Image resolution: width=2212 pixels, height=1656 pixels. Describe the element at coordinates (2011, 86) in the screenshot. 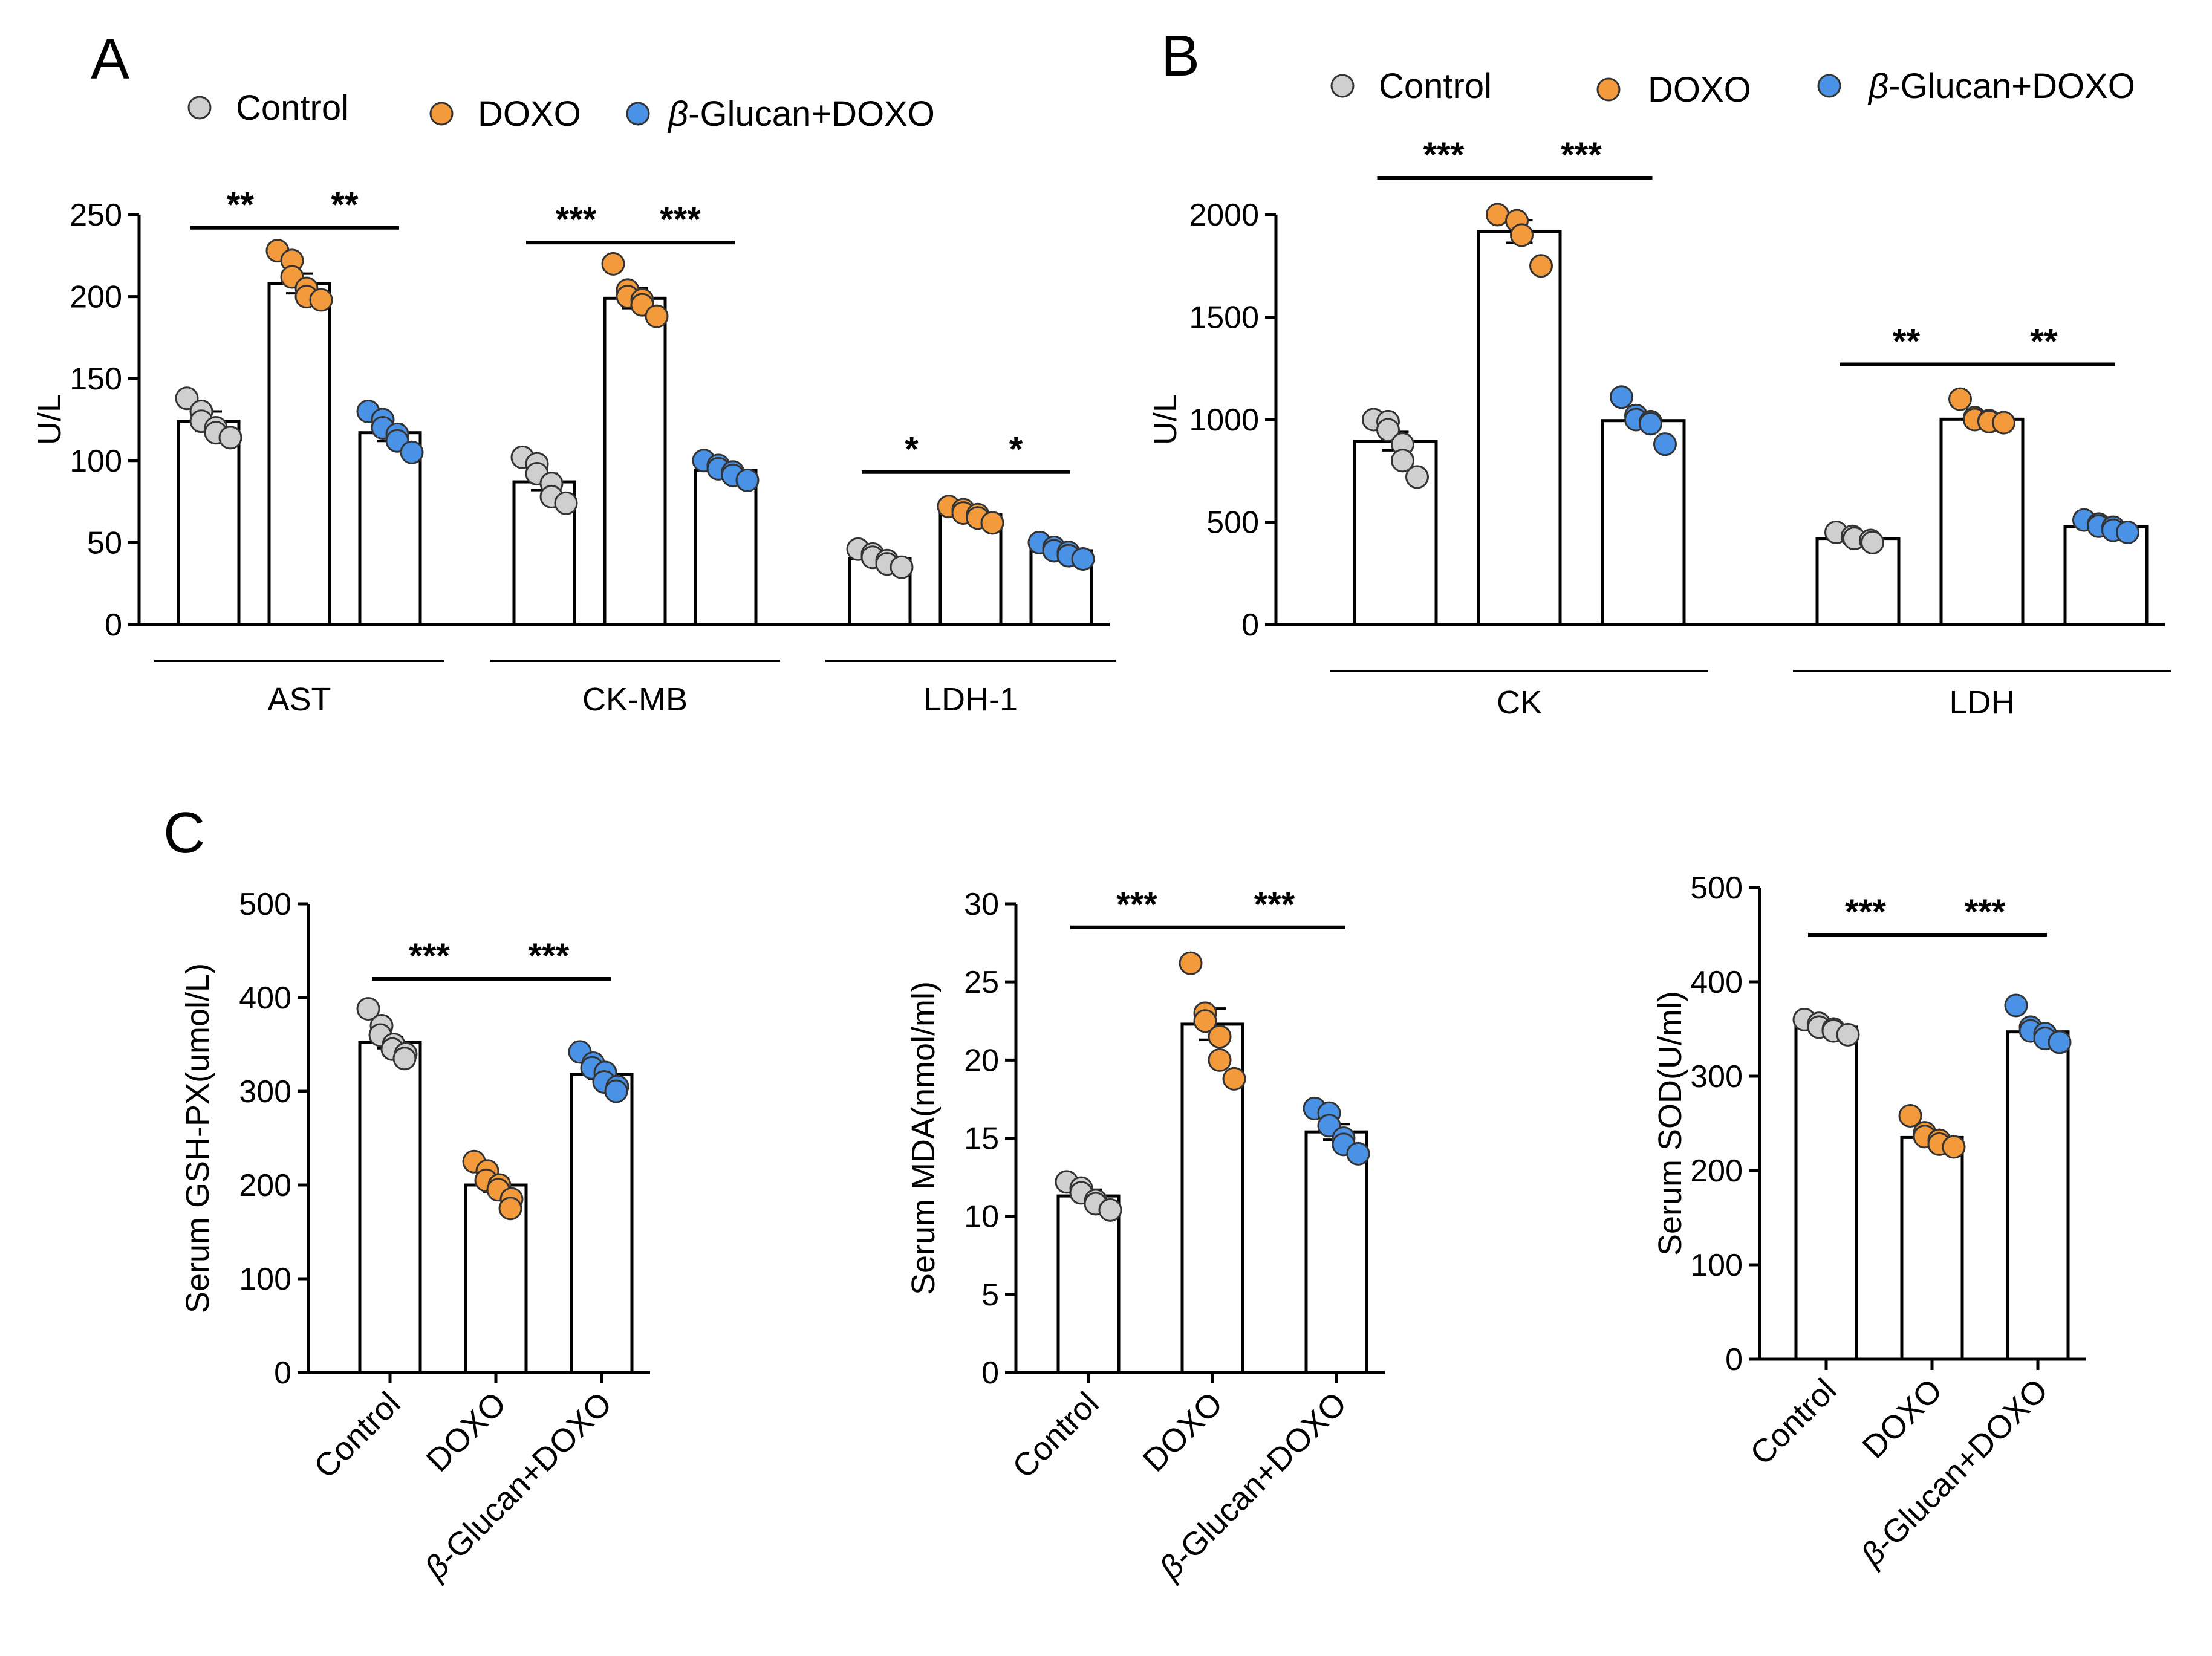

I see `legend-b-glucan-text: -Glucan+DOXO` at that location.